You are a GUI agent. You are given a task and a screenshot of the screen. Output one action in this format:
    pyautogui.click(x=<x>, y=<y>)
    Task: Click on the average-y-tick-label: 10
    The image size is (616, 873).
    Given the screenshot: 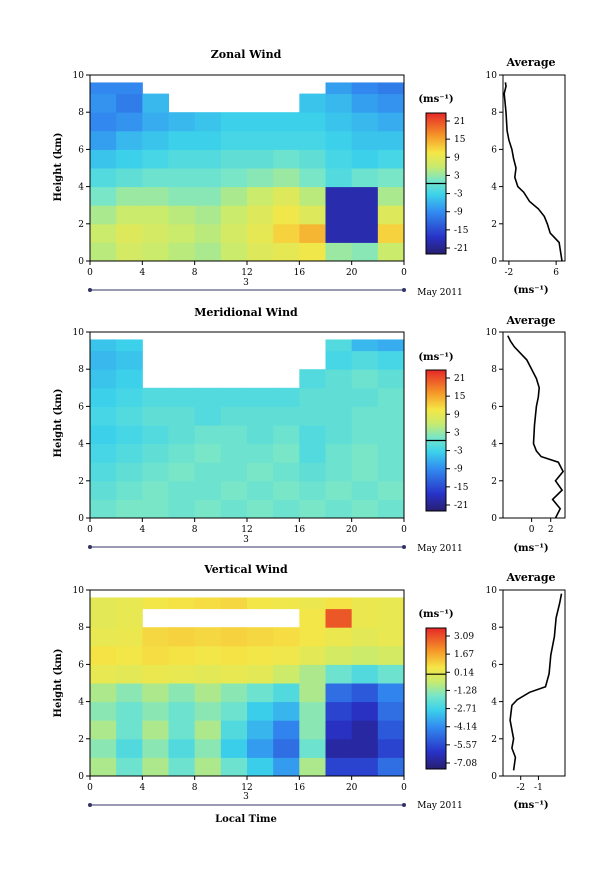 What is the action you would take?
    pyautogui.click(x=492, y=76)
    